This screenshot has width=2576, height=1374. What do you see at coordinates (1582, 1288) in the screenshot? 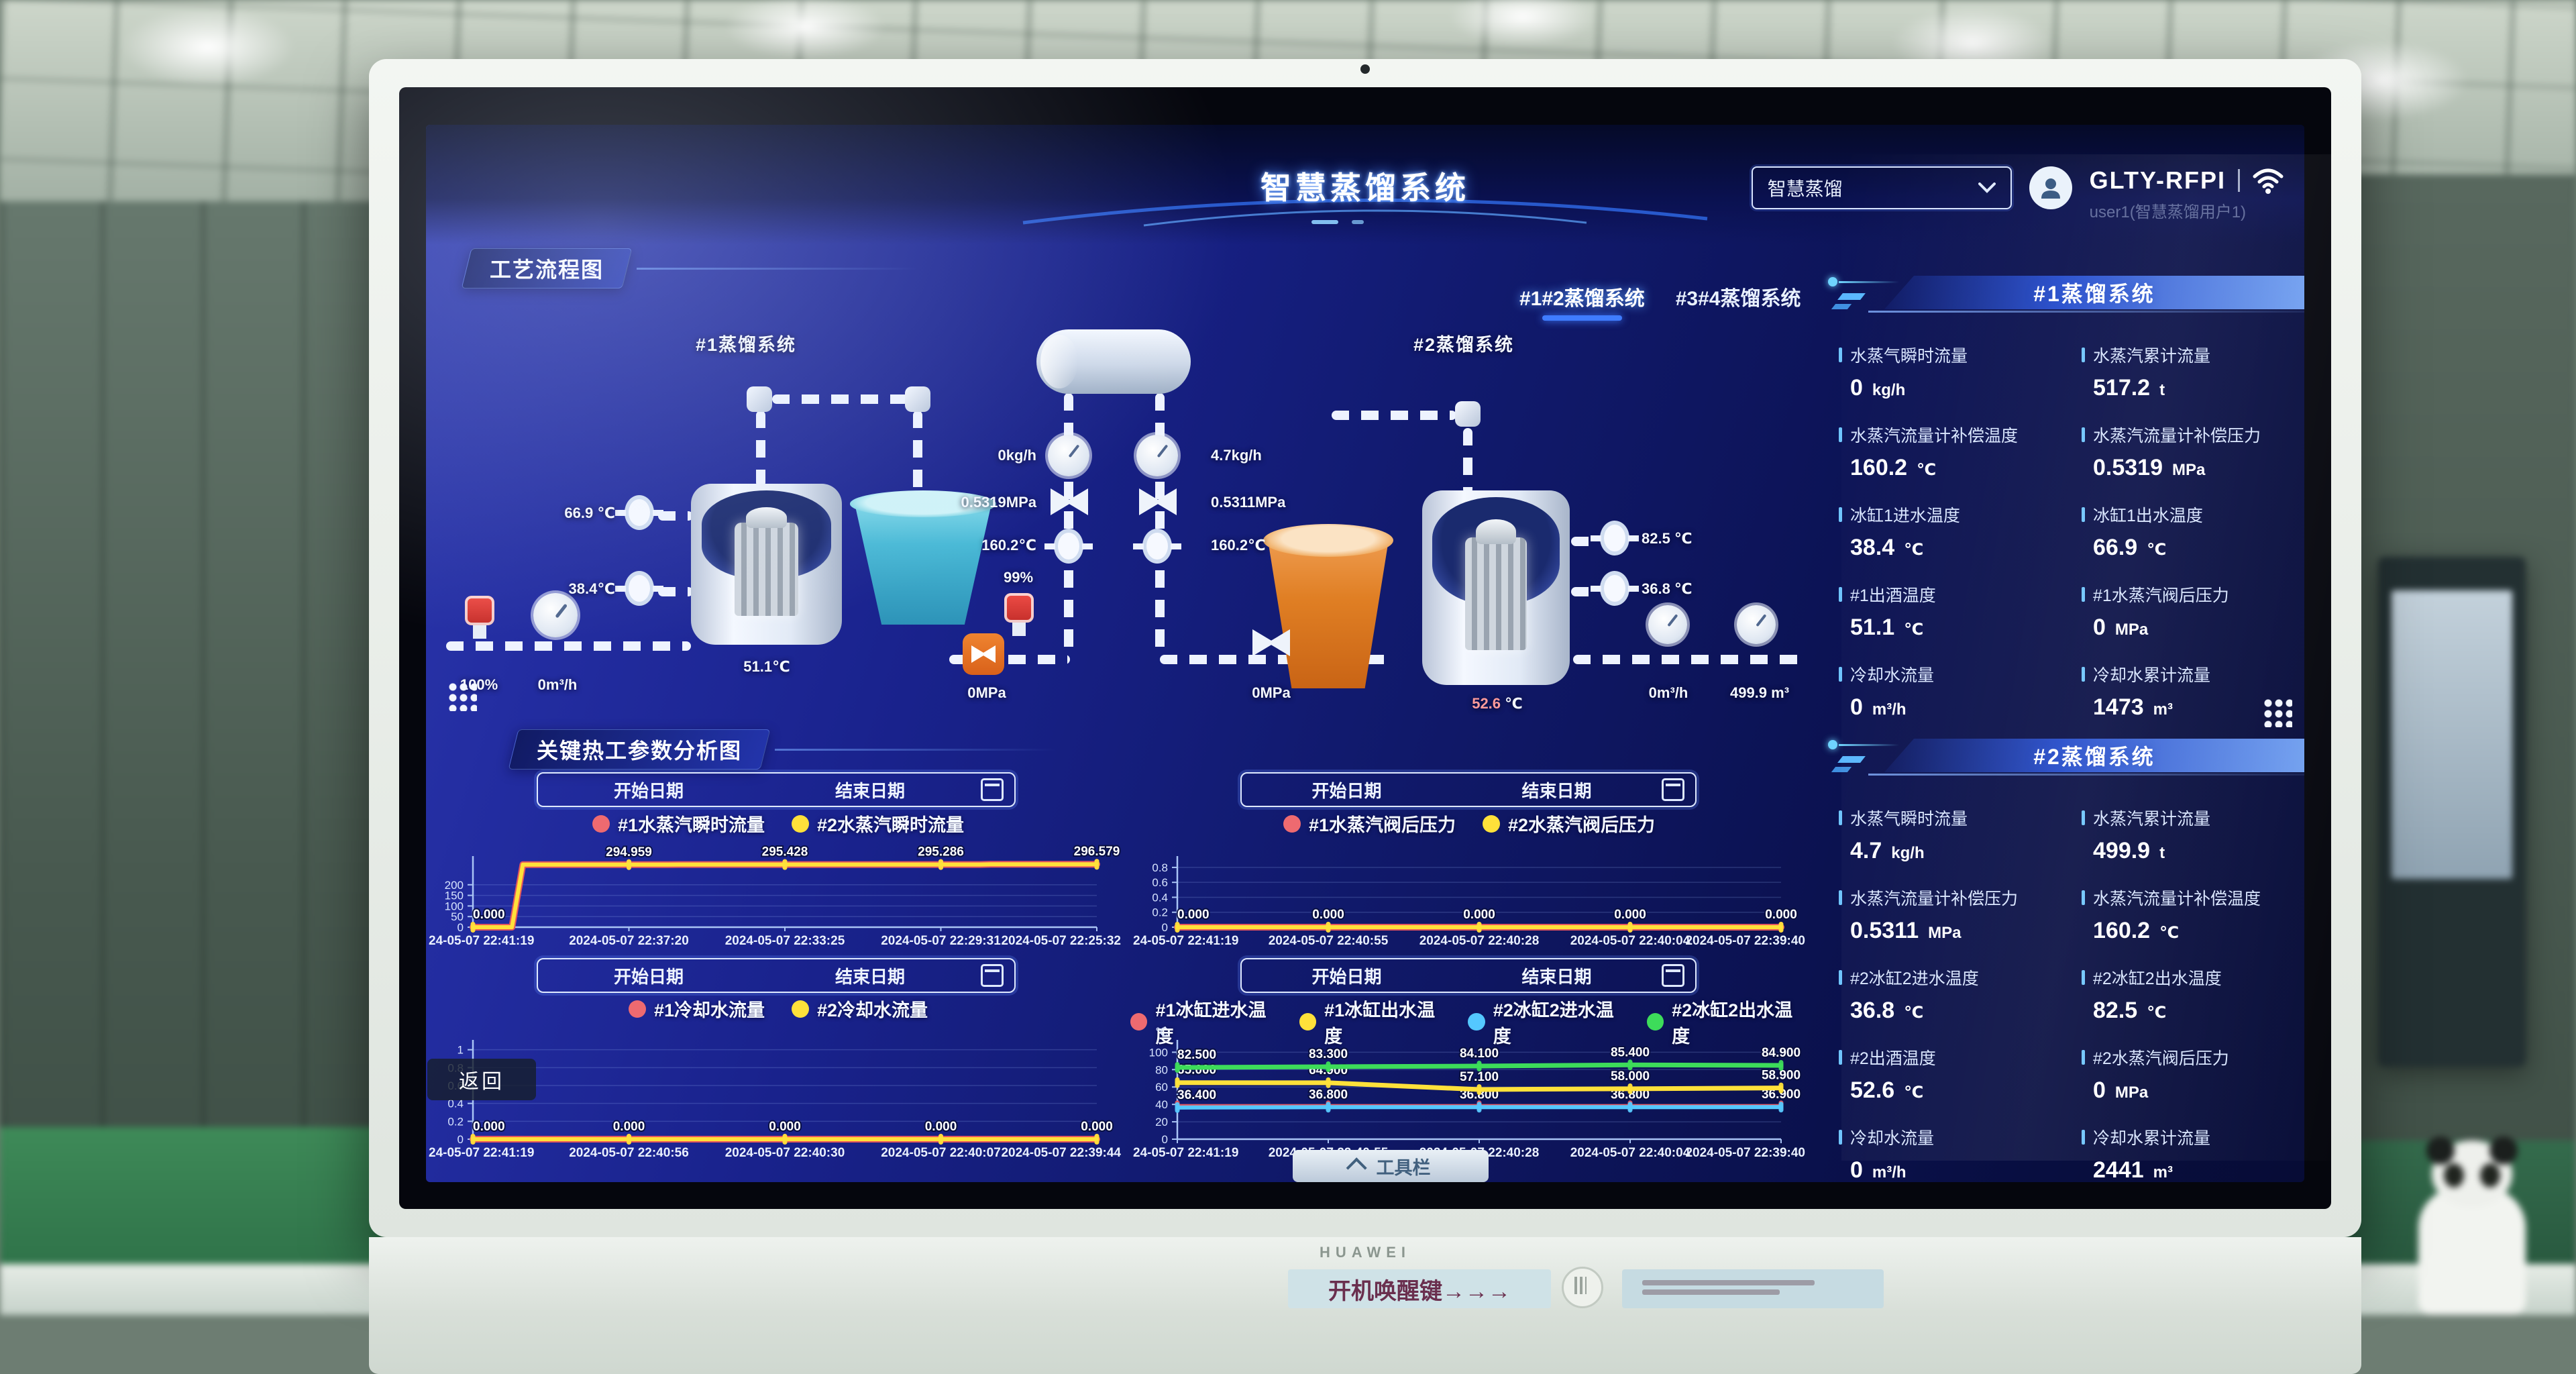
I see `power-button` at bounding box center [1582, 1288].